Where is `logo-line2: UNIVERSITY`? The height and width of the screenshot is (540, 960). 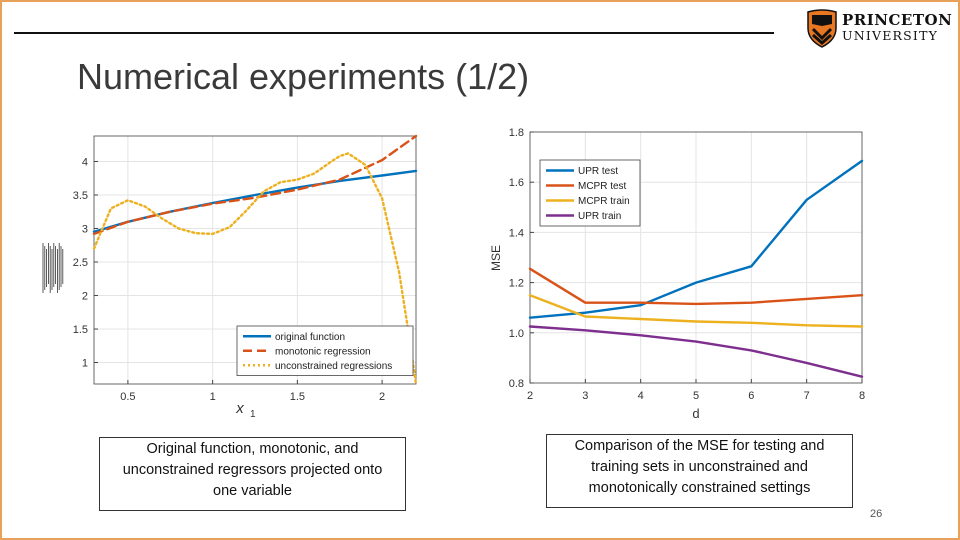 logo-line2: UNIVERSITY is located at coordinates (890, 35).